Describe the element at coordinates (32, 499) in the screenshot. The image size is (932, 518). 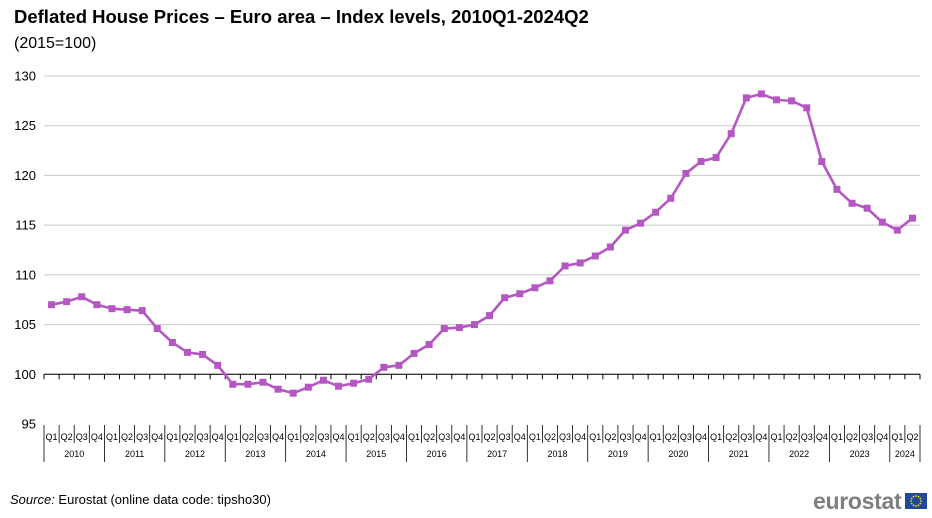
I see `source-label: Source:` at that location.